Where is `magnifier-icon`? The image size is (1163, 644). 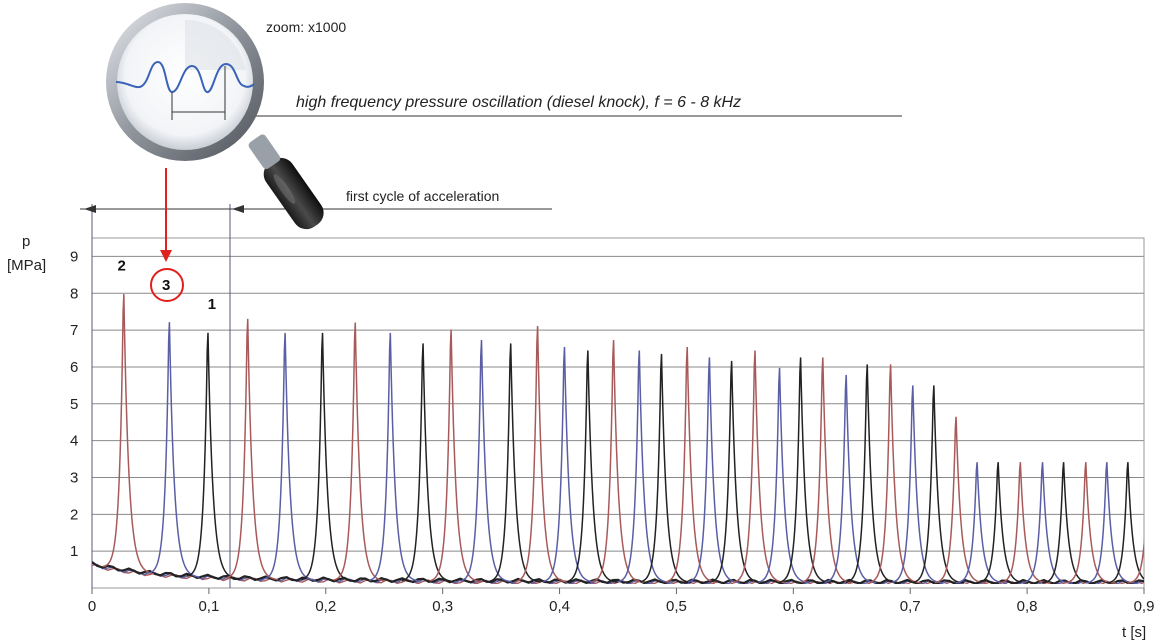
magnifier-icon is located at coordinates (215, 116).